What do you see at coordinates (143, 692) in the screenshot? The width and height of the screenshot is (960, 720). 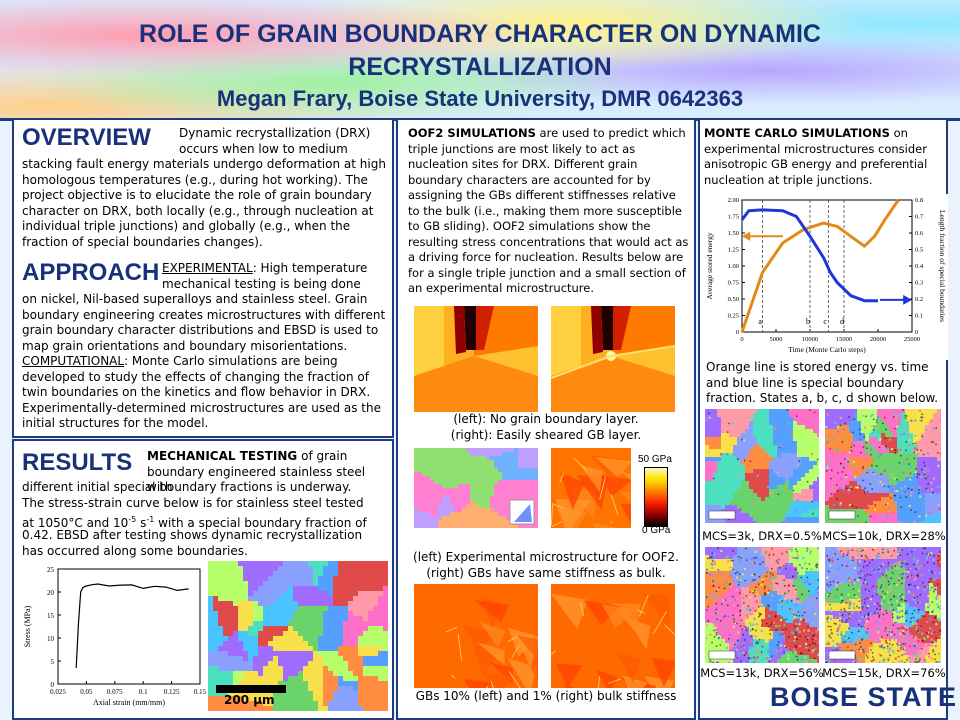 I see `x-tick-label: 0.1` at bounding box center [143, 692].